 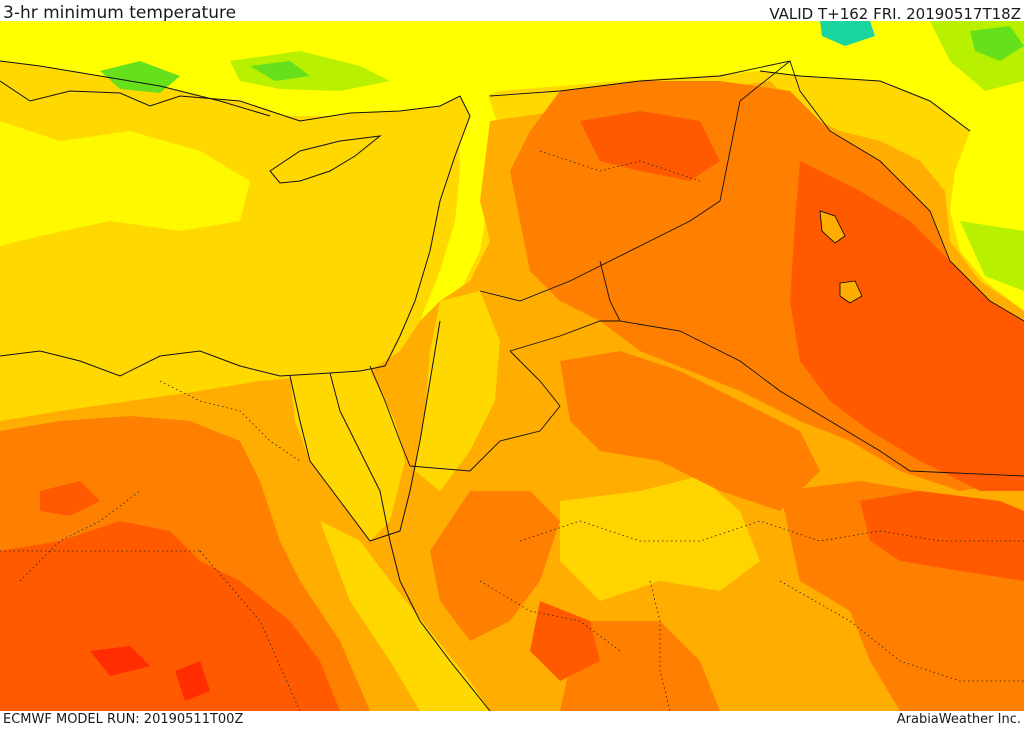 What do you see at coordinates (495, 566) in the screenshot?
I see `orange-arabia-west` at bounding box center [495, 566].